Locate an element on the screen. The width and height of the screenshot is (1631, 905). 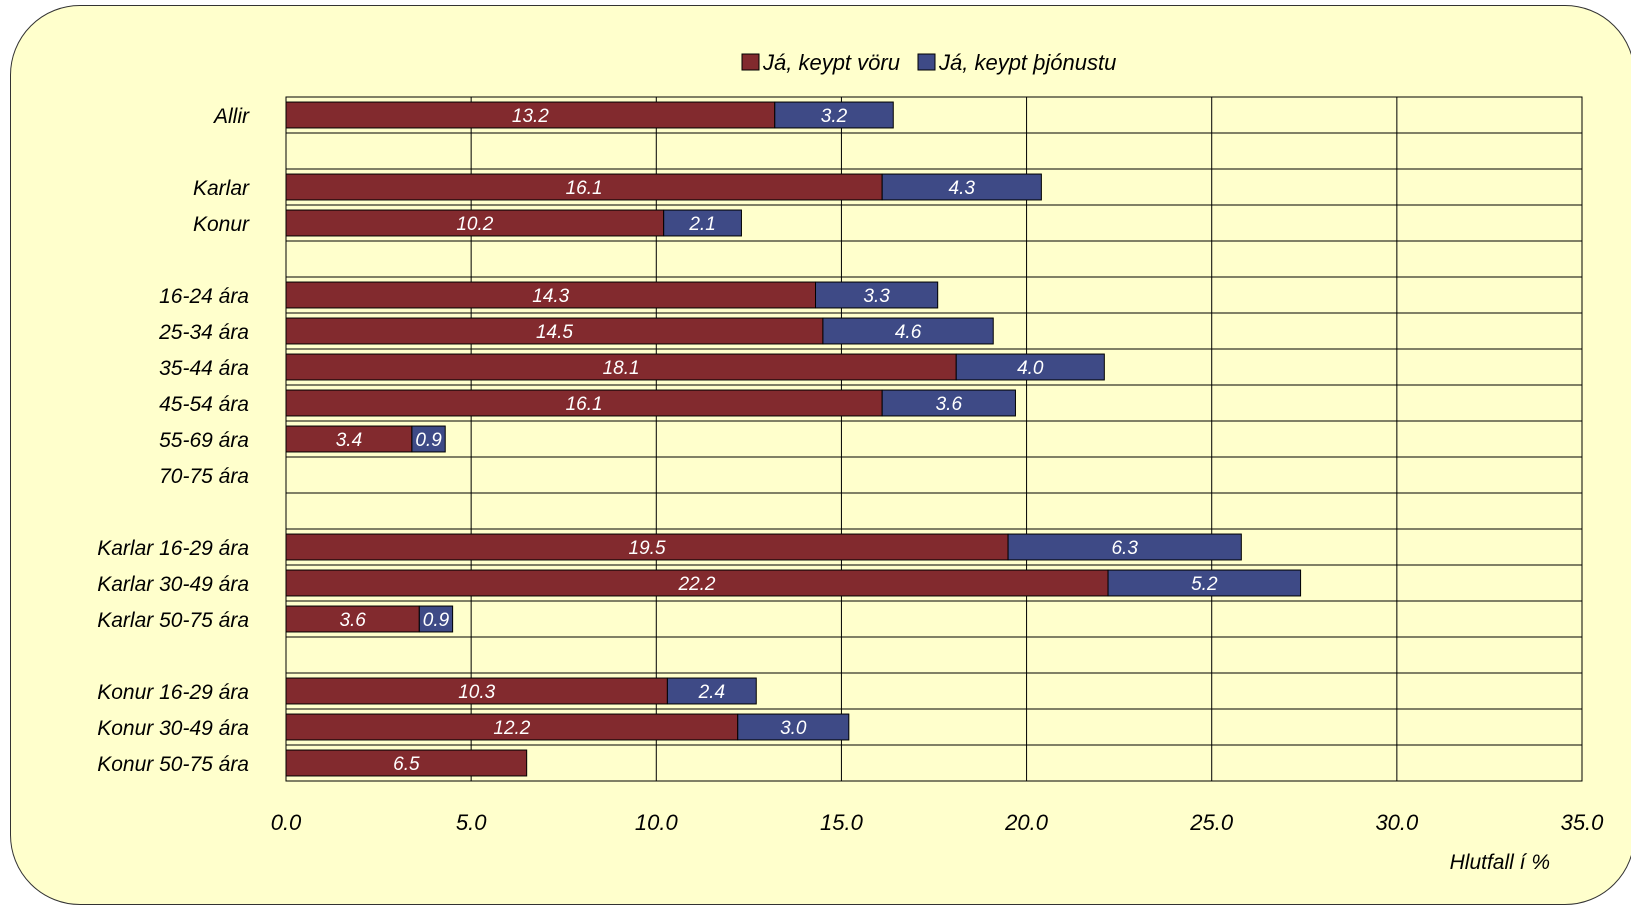
x-tick-label: 15.0 is located at coordinates (842, 822).